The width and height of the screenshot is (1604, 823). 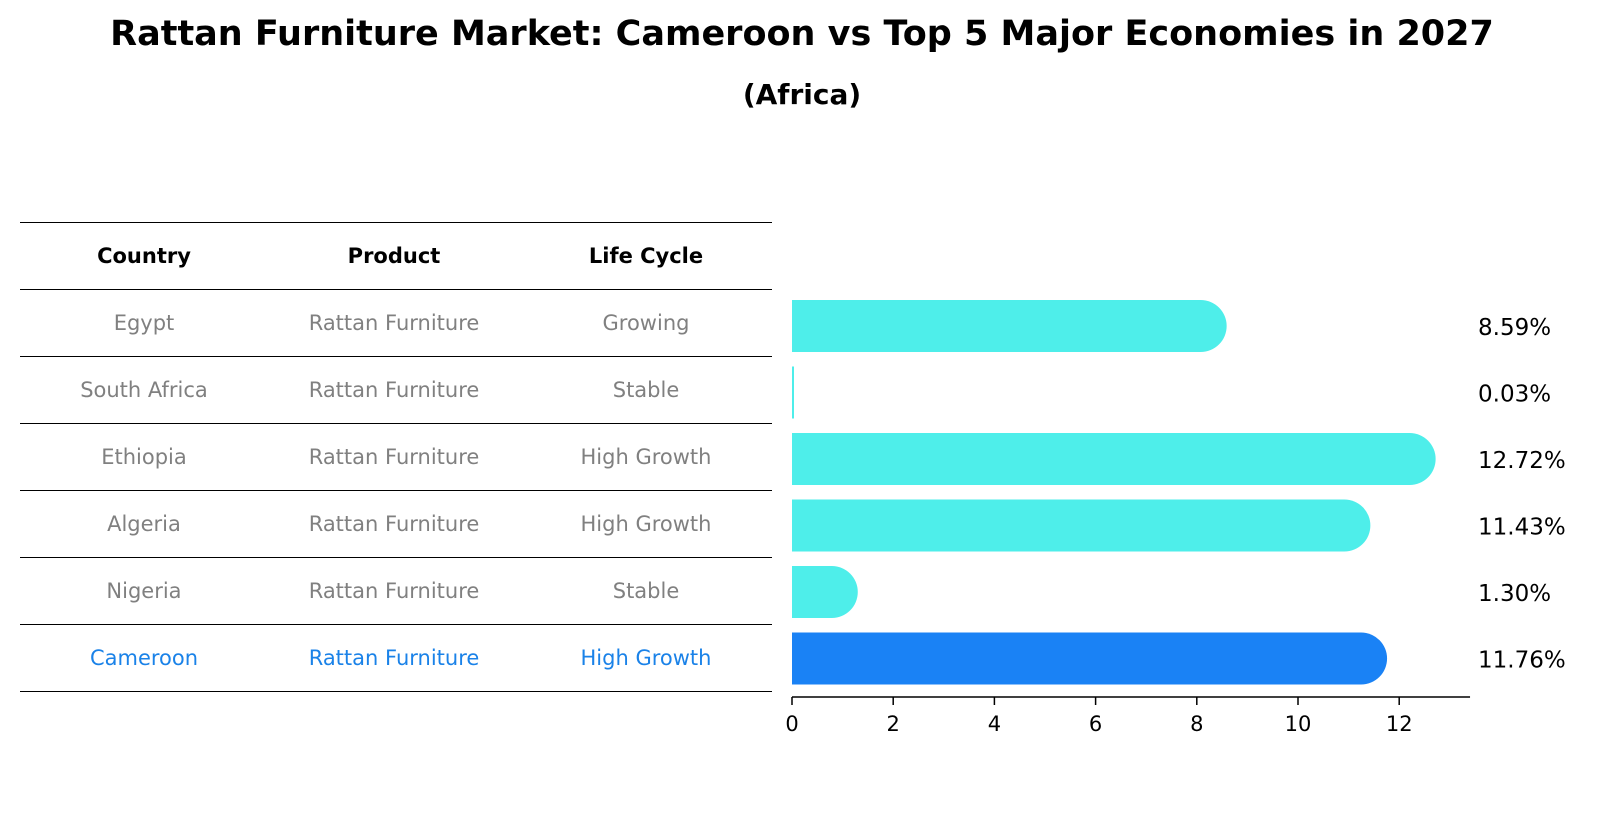 I want to click on value-labels-group: 8.59% 0.03% 12.72% 11.43% 1.30% 11.76%, so click(x=1522, y=494).